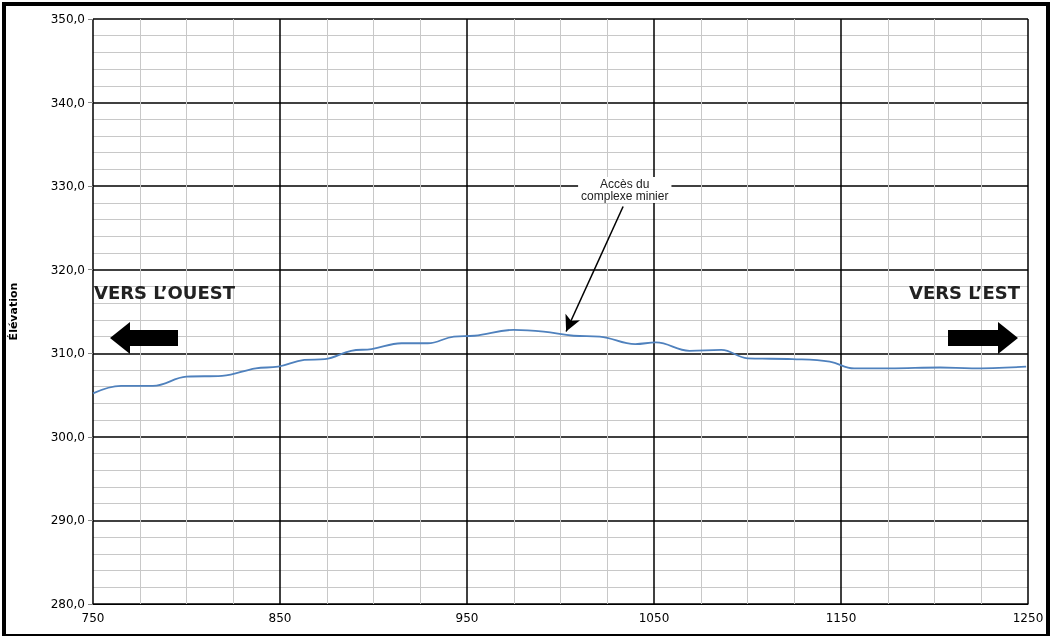 Image resolution: width=1052 pixels, height=636 pixels. I want to click on y-tick-label: 340,0, so click(67, 102).